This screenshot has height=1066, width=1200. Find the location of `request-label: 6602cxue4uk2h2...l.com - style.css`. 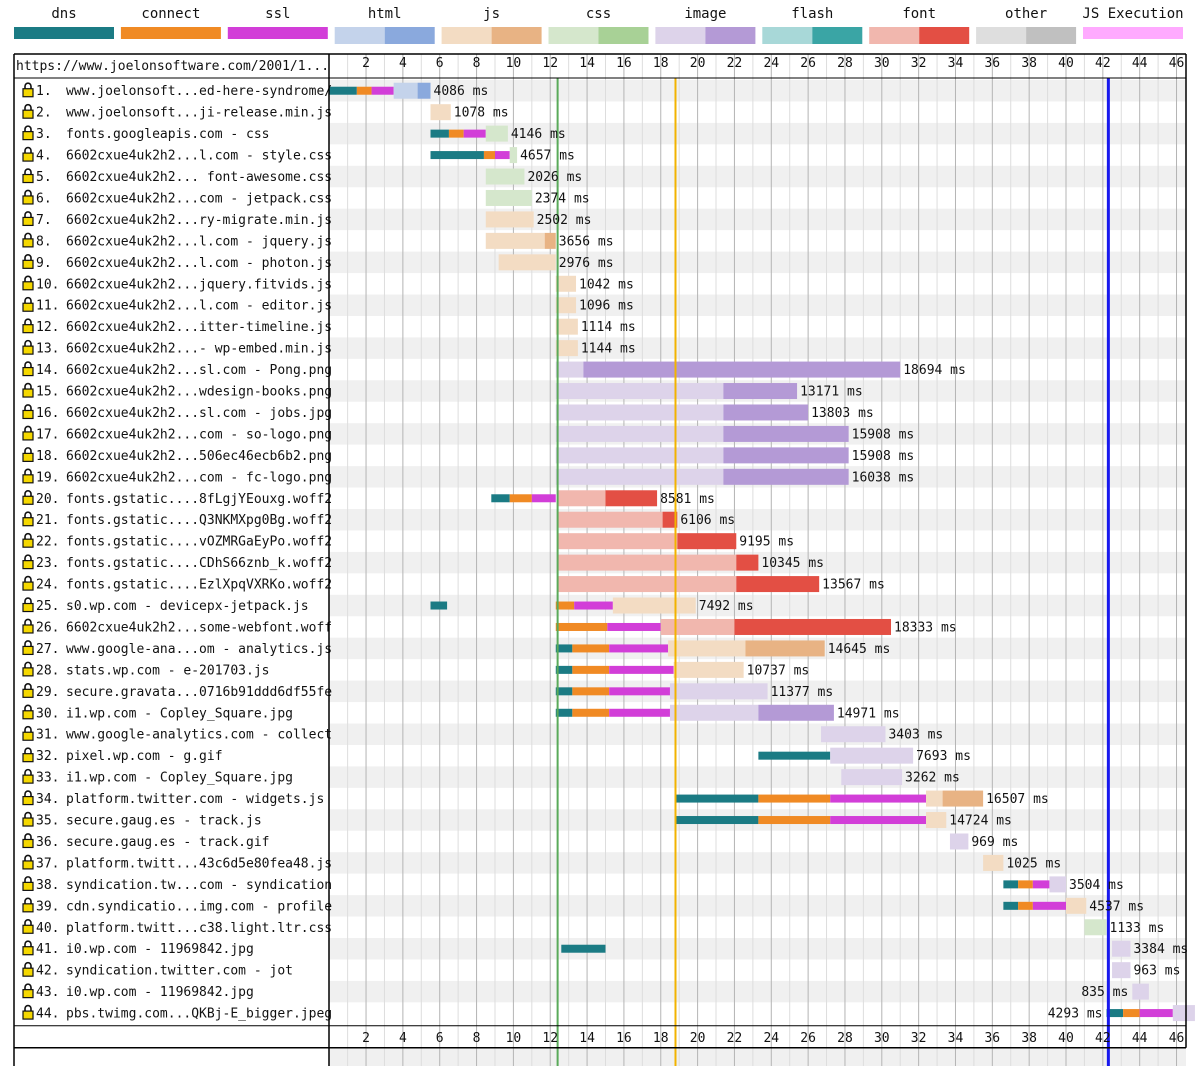

request-label: 6602cxue4uk2h2...l.com - style.css is located at coordinates (199, 156).